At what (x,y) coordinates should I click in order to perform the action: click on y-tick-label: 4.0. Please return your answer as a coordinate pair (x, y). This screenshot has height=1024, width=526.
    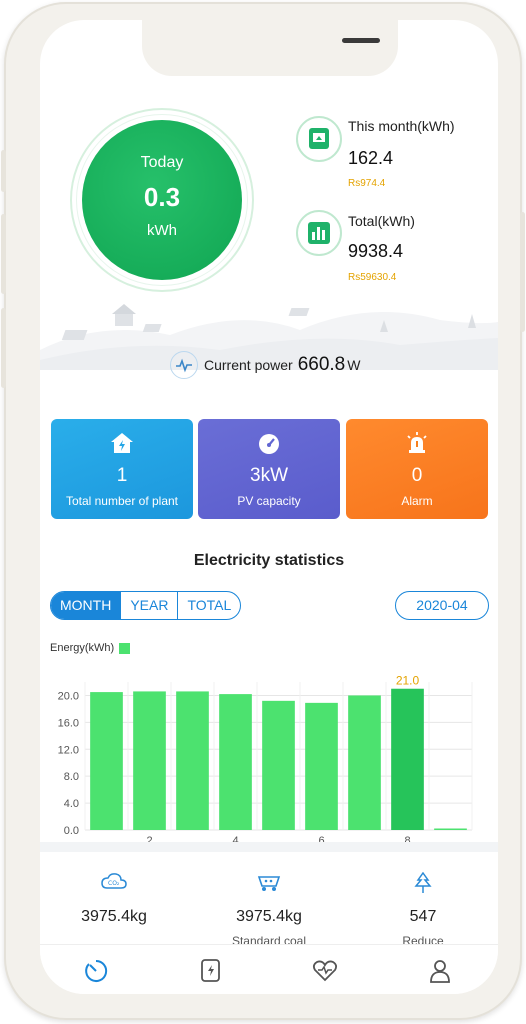
    Looking at the image, I should click on (71, 804).